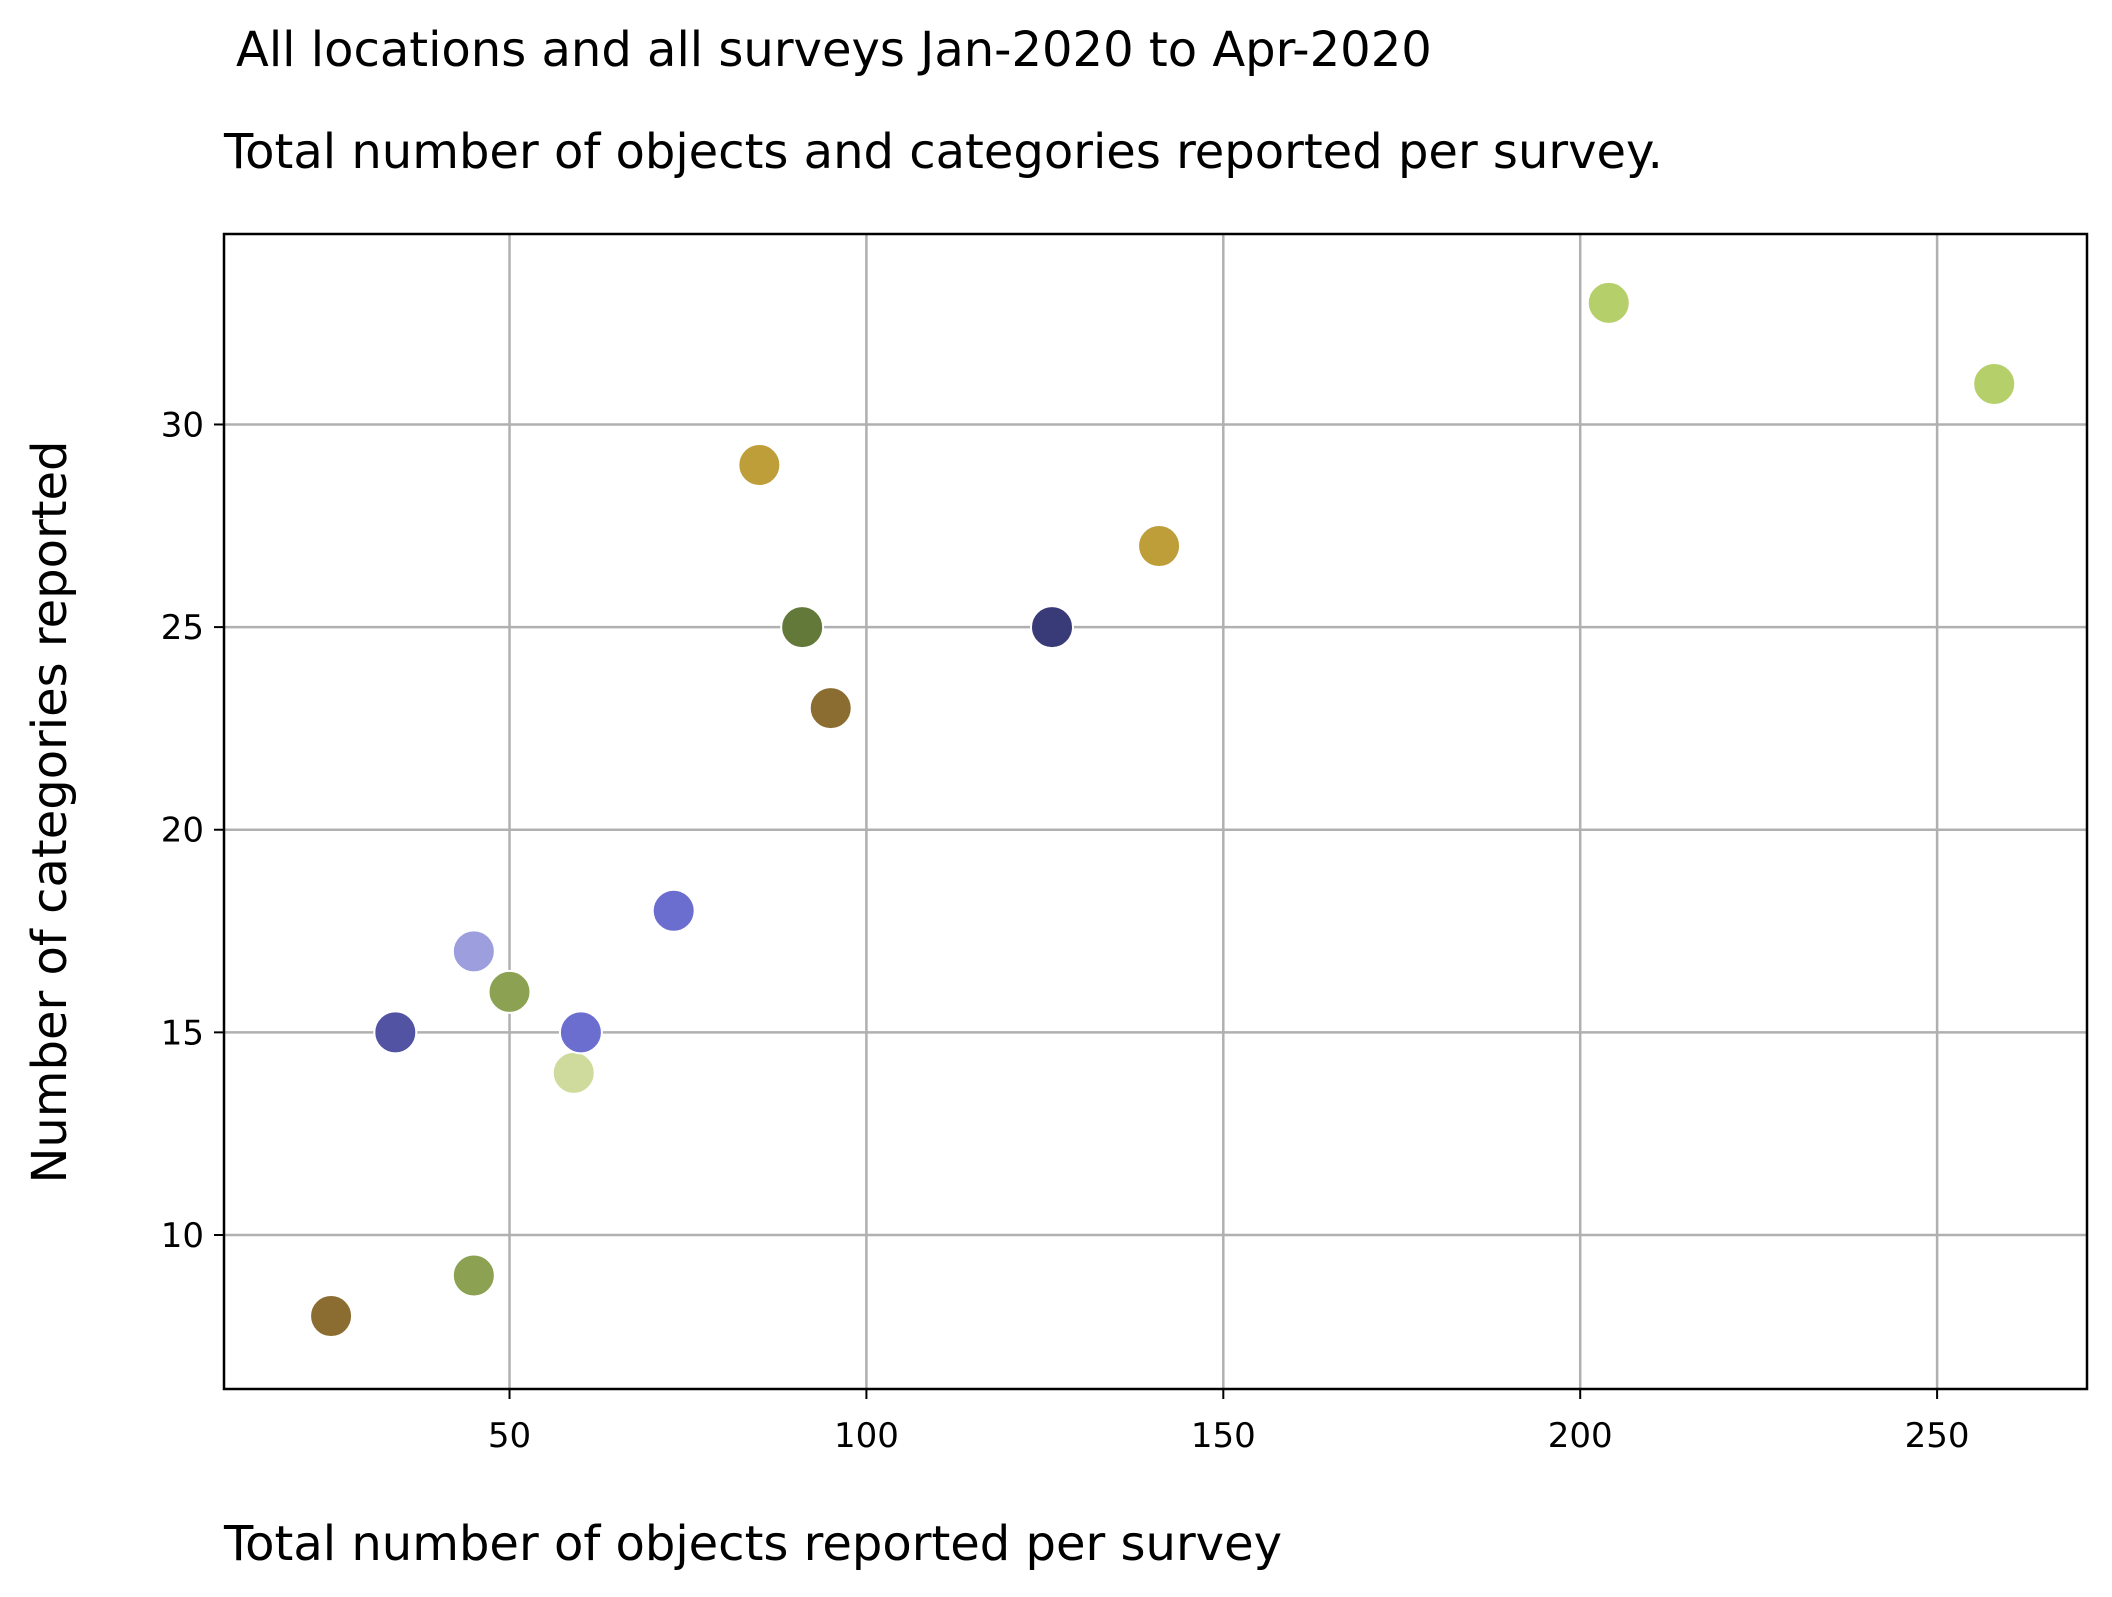 The image size is (2112, 1597). I want to click on x-tick-label: 100, so click(866, 1436).